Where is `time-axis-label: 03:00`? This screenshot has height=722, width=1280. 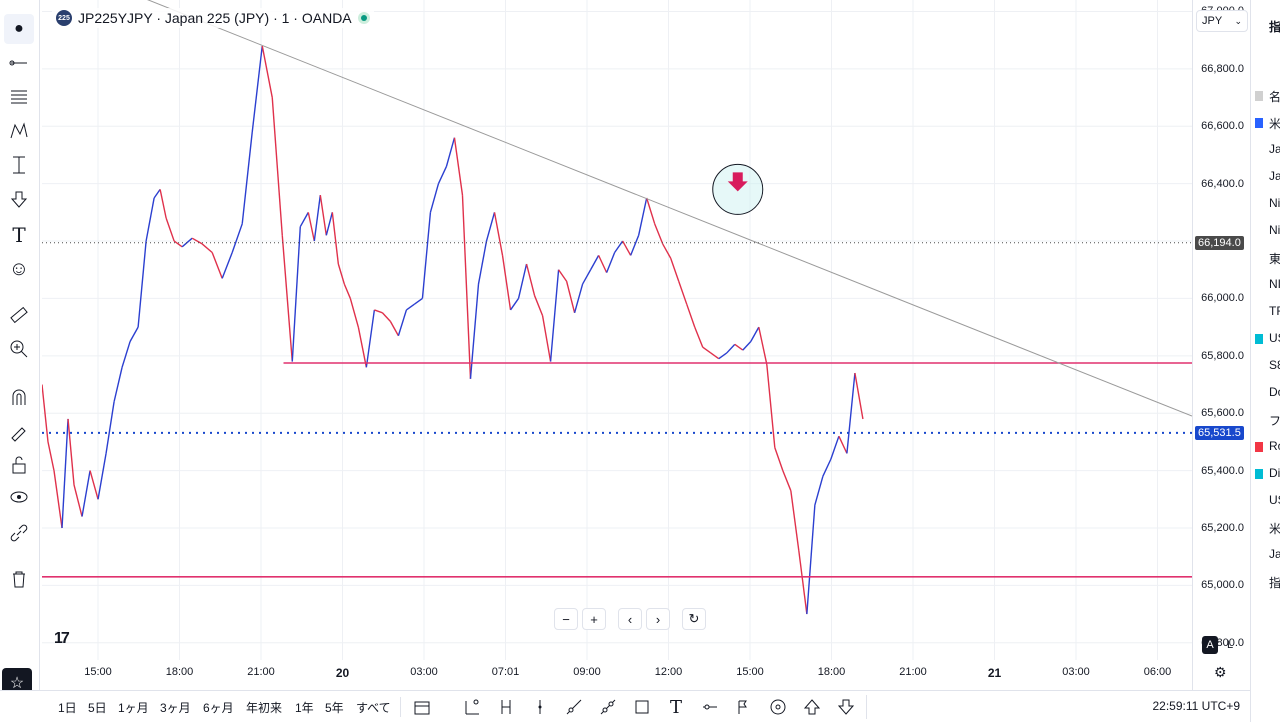 time-axis-label: 03:00 is located at coordinates (424, 672).